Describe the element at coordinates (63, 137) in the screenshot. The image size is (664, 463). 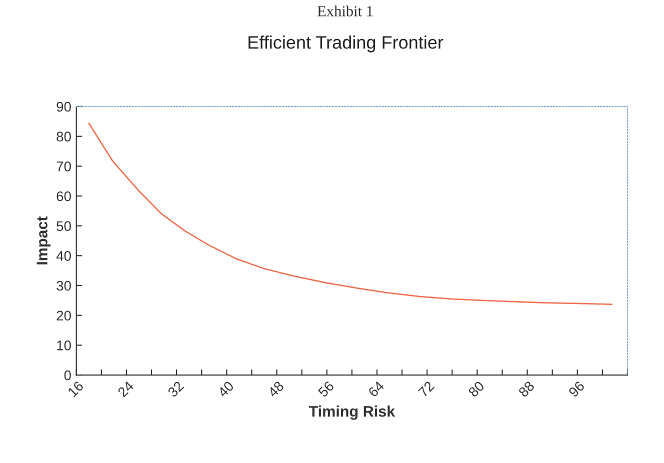
I see `y-tick-label: 80` at that location.